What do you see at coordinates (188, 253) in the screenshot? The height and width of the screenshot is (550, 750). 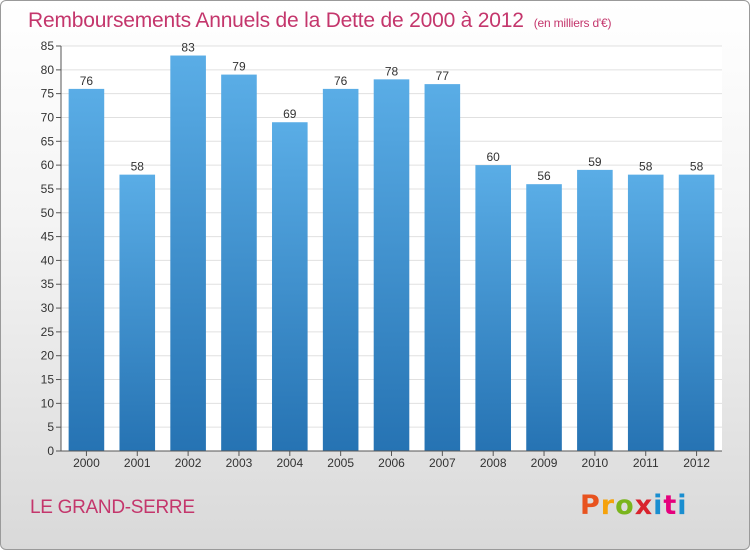 I see `bar-2002` at bounding box center [188, 253].